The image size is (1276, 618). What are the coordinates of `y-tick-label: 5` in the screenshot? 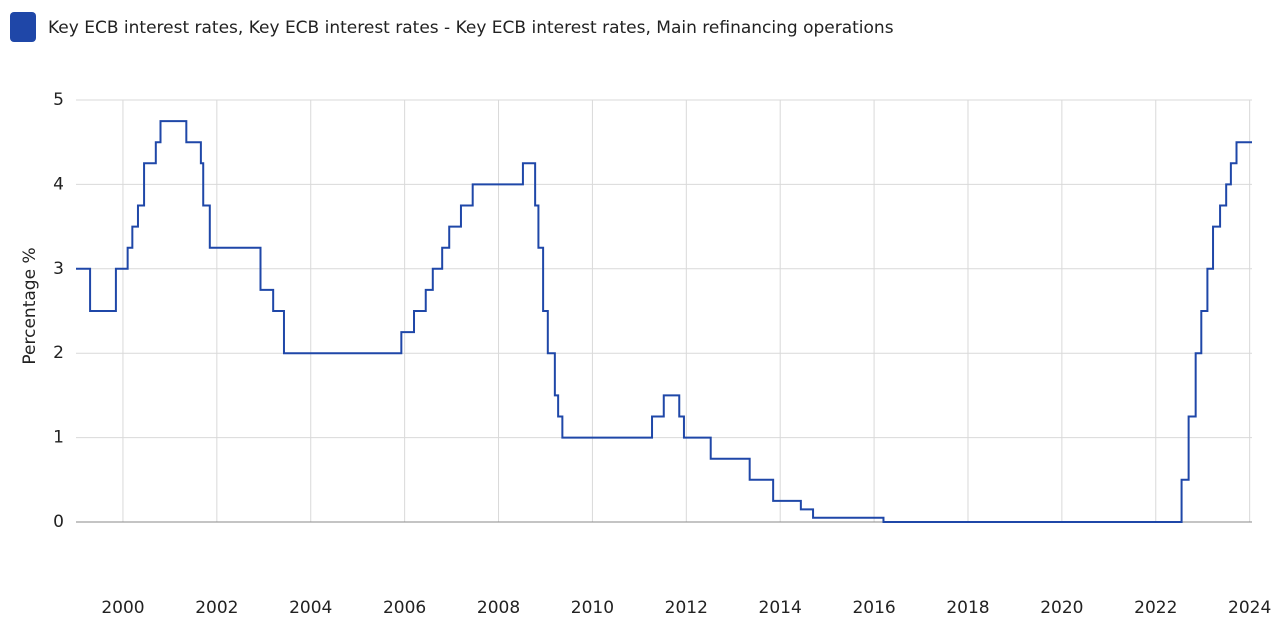 It's located at (58, 100).